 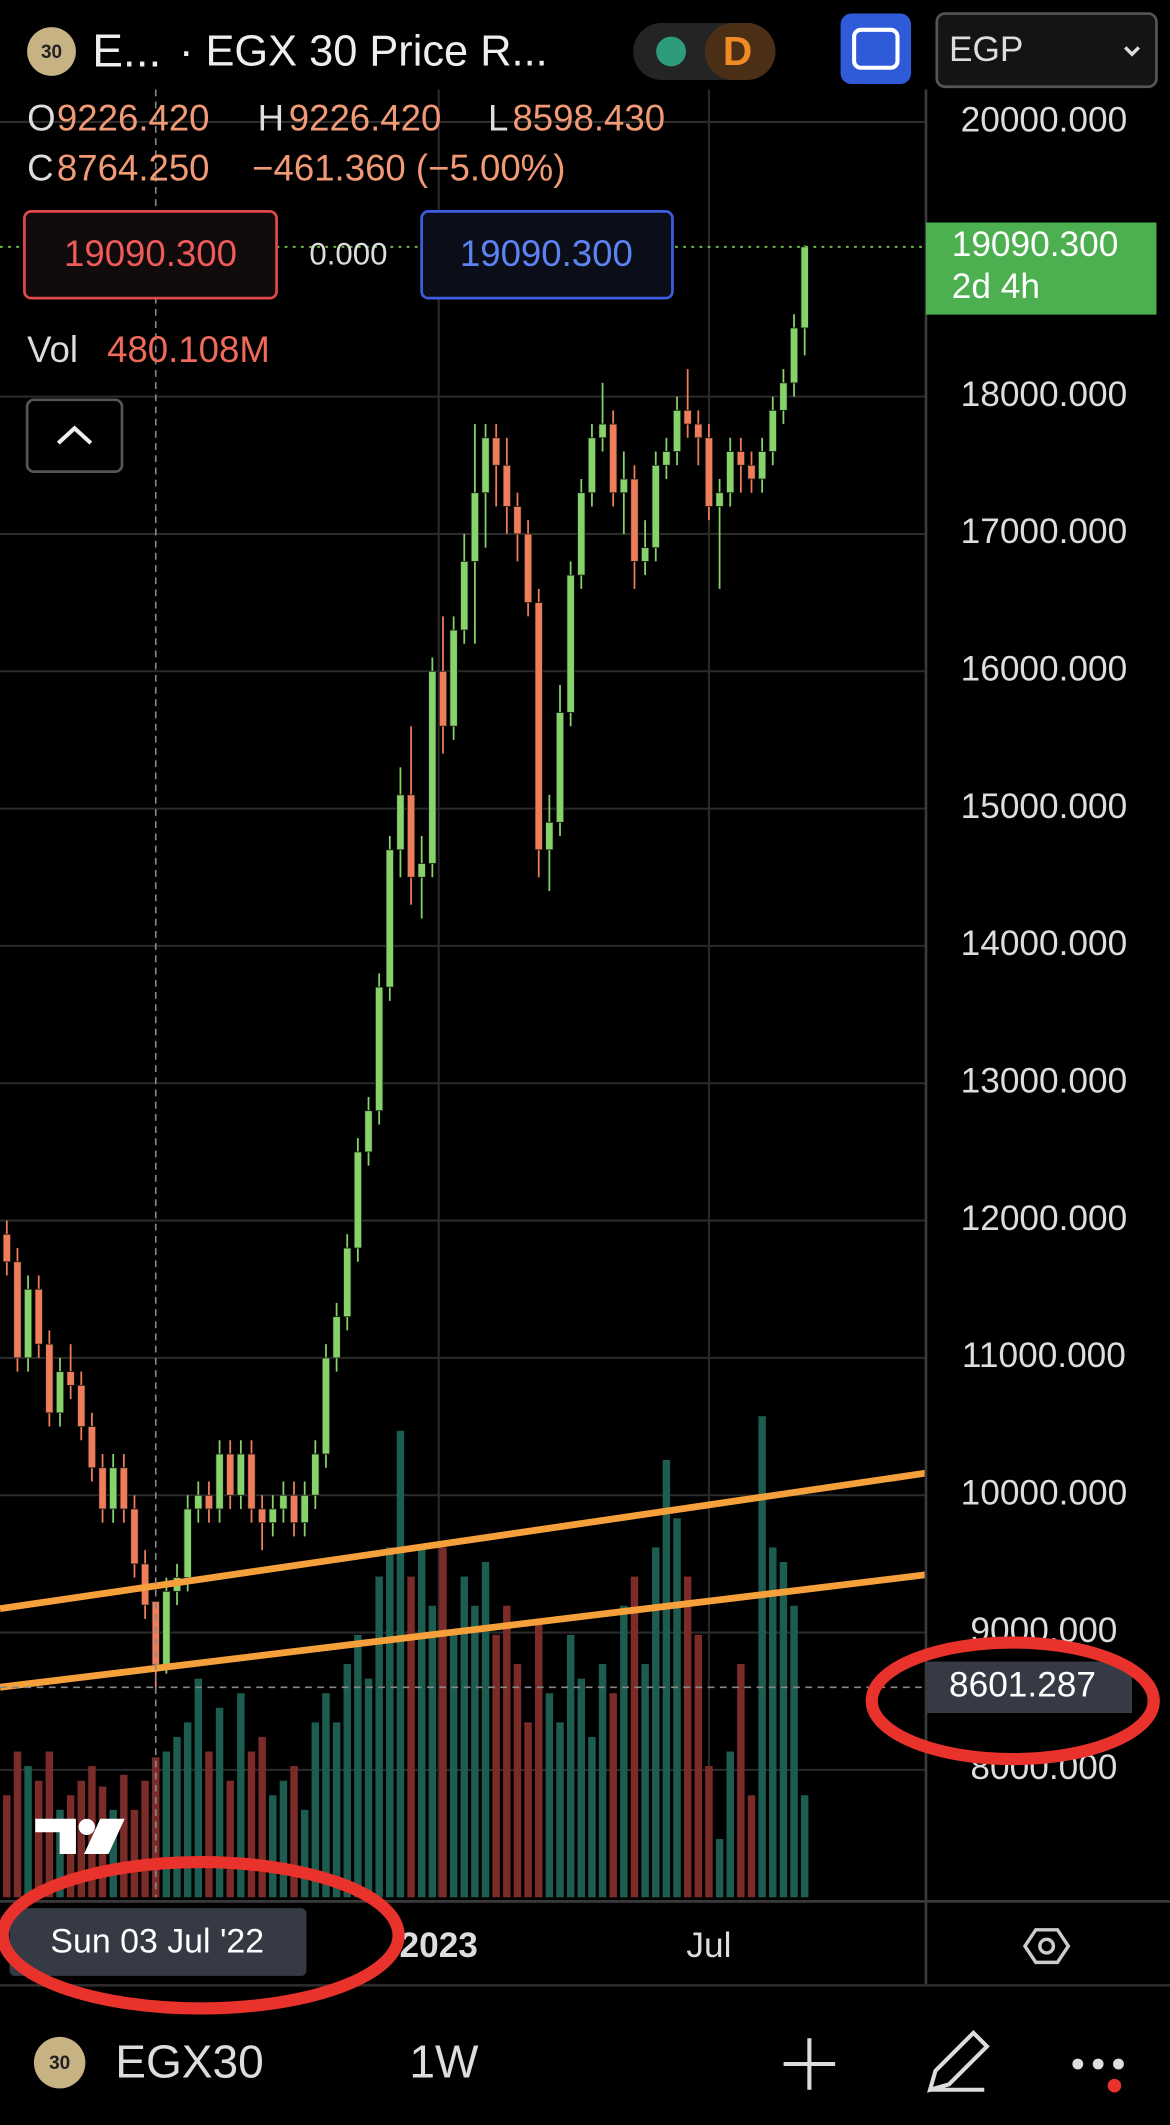 What do you see at coordinates (189, 2062) in the screenshot?
I see `footer-symbol: EGX30` at bounding box center [189, 2062].